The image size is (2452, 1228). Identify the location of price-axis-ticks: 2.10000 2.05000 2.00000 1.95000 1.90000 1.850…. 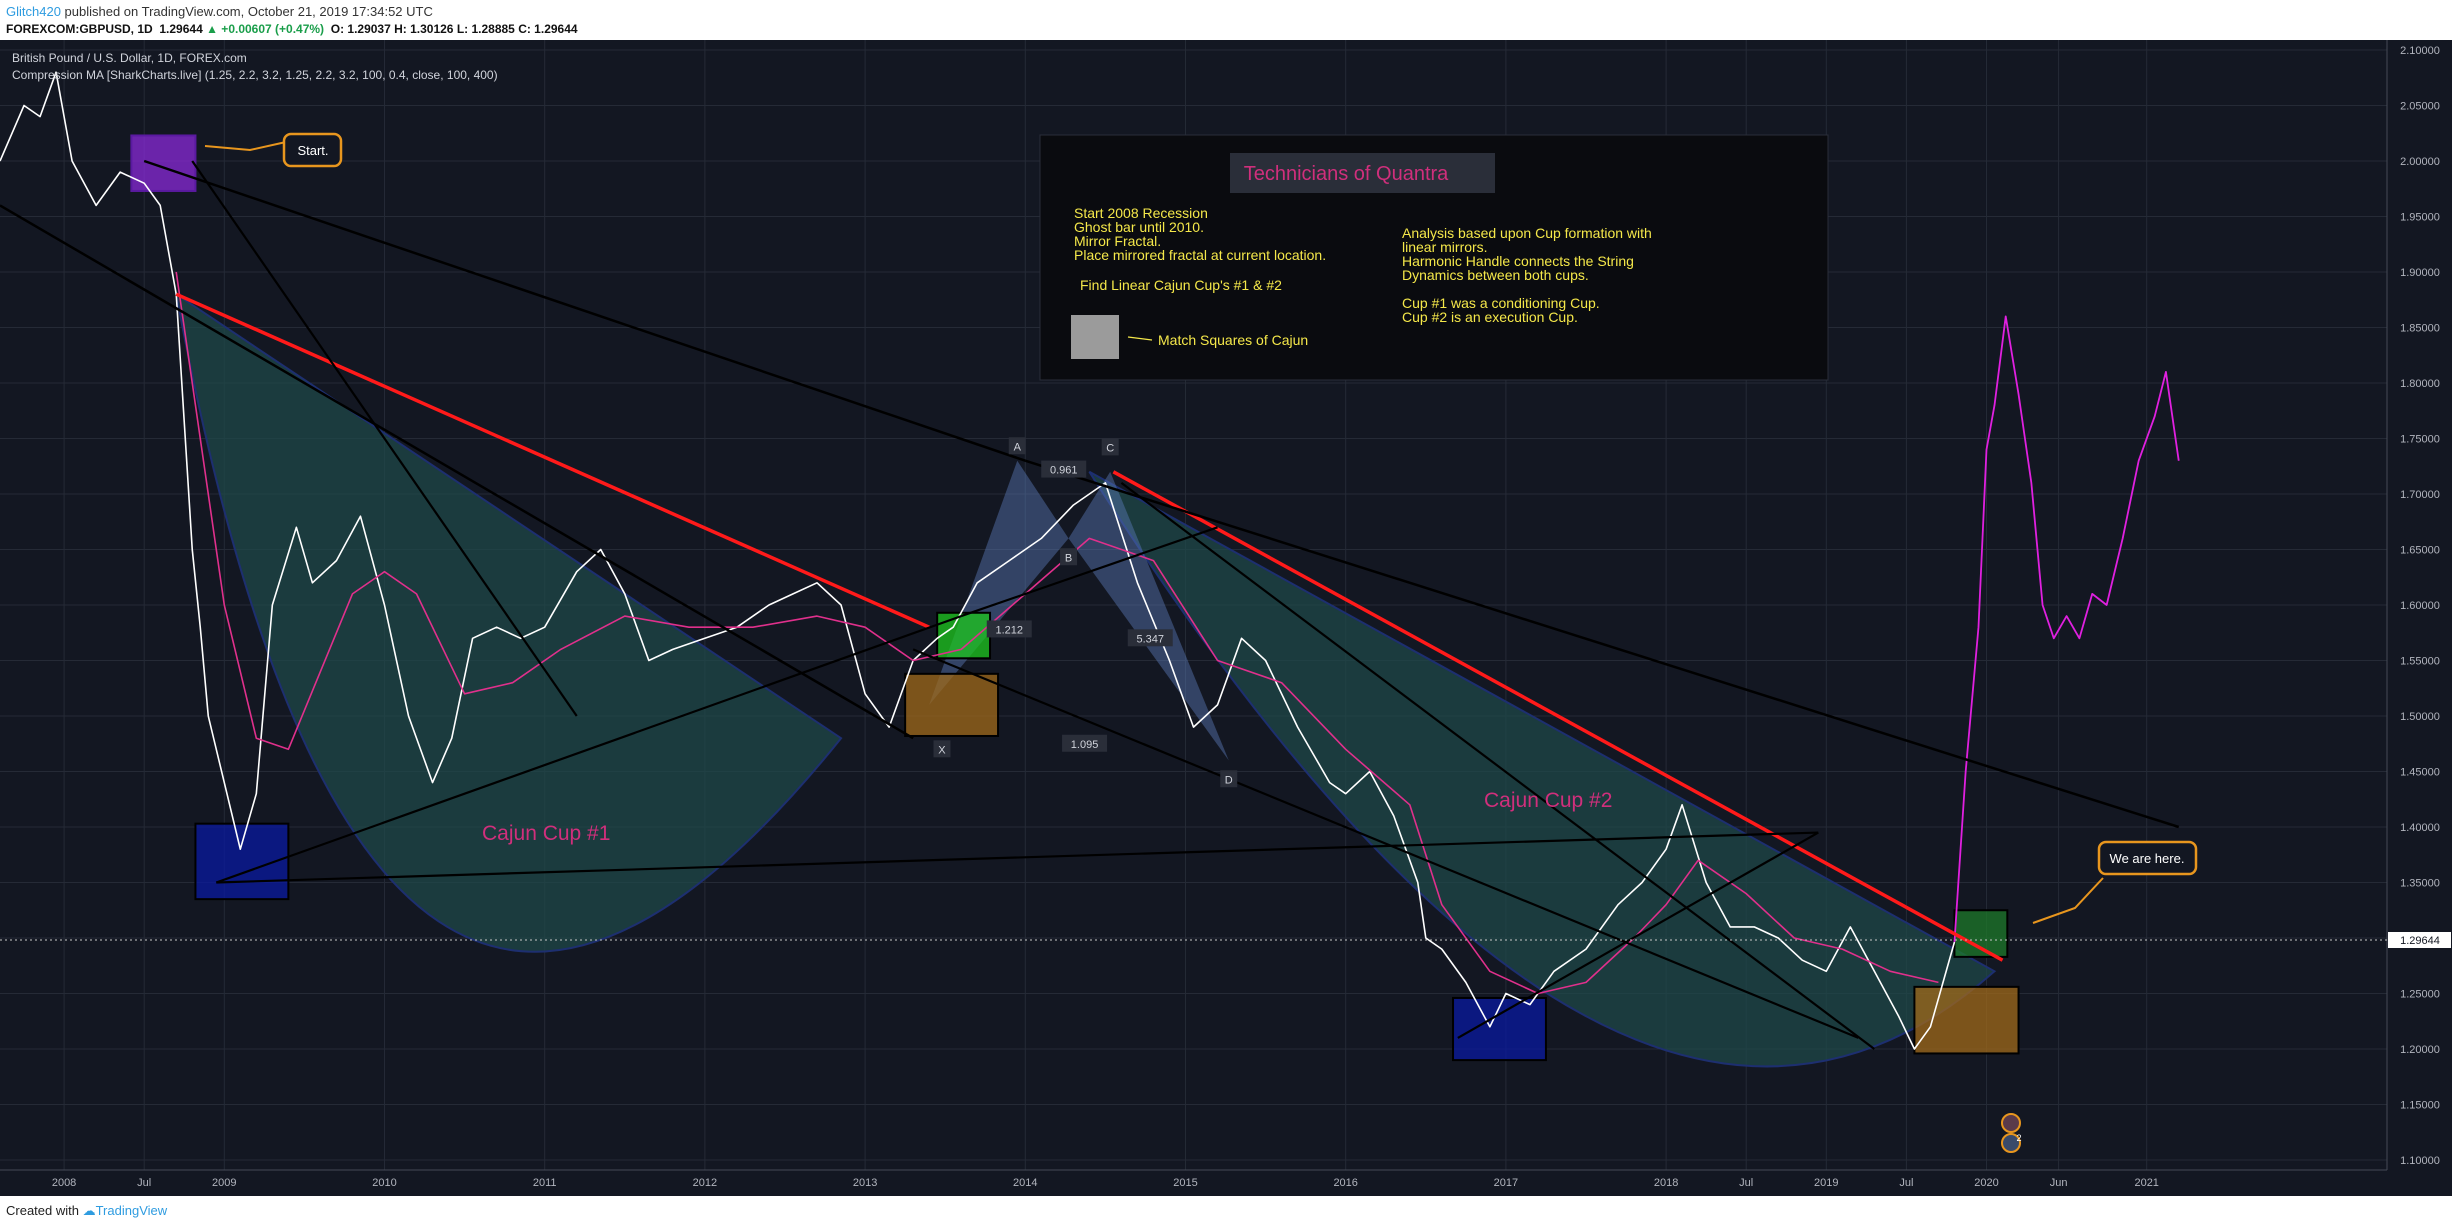
(2420, 606).